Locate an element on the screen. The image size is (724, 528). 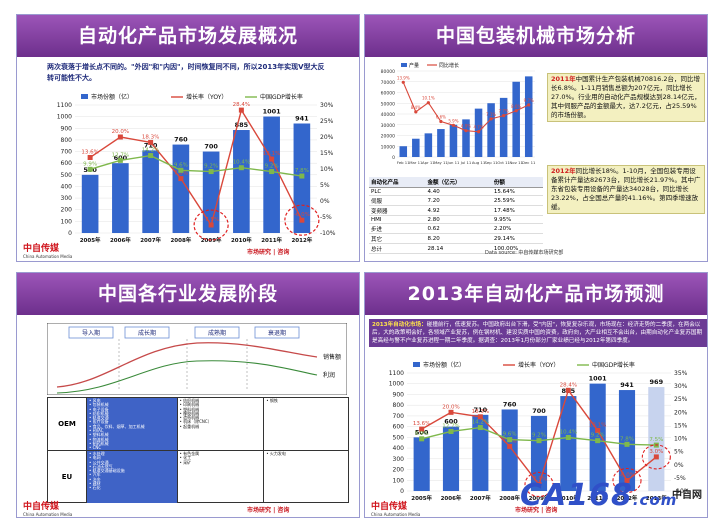
legend-label: 同比增长 is located at coordinates (449, 65).